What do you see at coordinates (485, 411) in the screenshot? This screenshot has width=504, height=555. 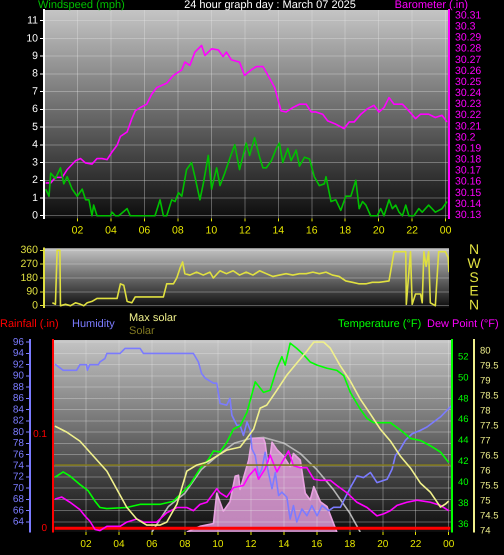 I see `y2-tick-label: 78` at bounding box center [485, 411].